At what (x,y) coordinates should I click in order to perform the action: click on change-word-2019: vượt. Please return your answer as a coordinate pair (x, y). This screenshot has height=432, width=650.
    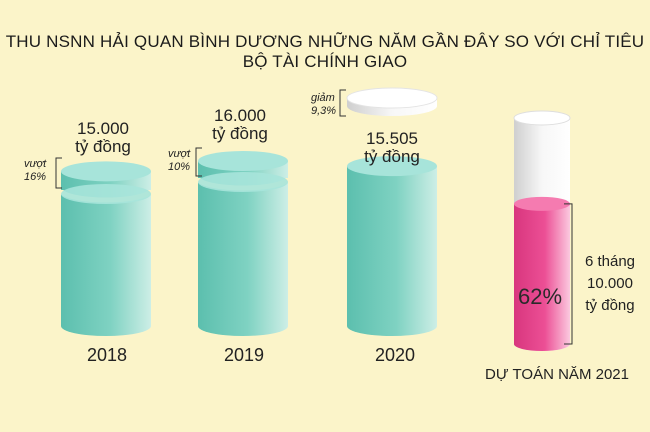
    Looking at the image, I should click on (179, 154).